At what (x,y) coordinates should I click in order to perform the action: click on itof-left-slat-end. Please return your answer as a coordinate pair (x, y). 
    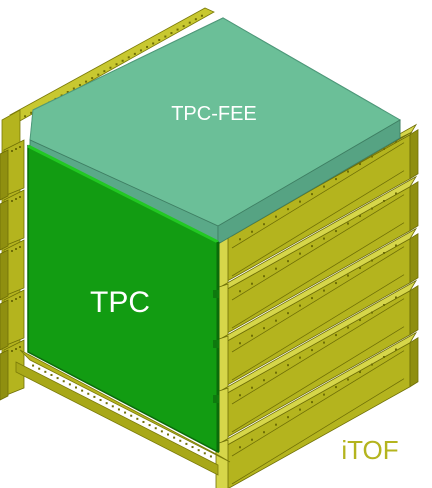
    Looking at the image, I should click on (4, 225).